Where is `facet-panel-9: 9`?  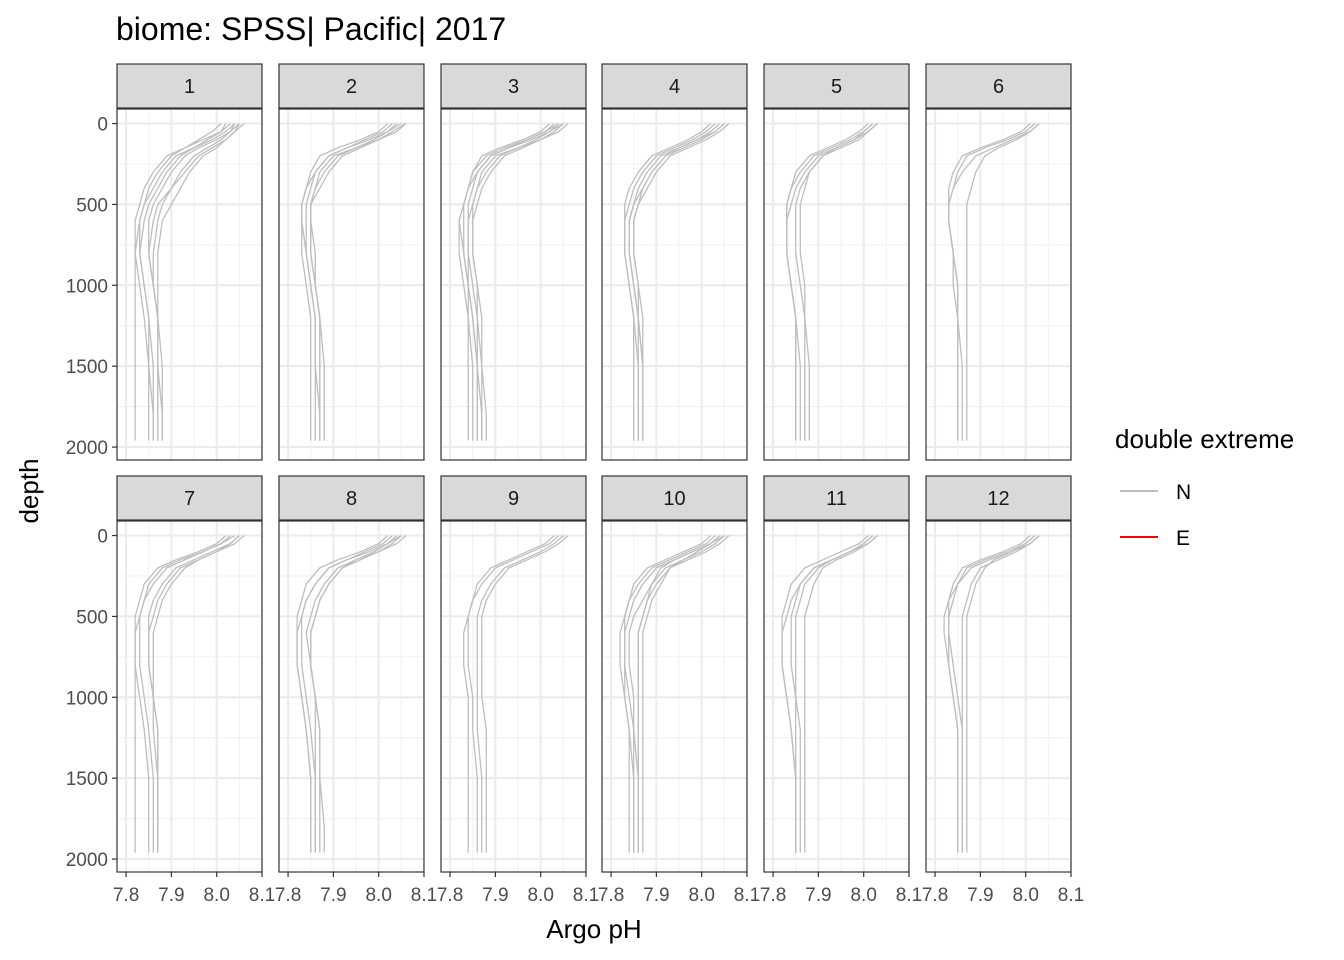
facet-panel-9: 9 is located at coordinates (513, 674).